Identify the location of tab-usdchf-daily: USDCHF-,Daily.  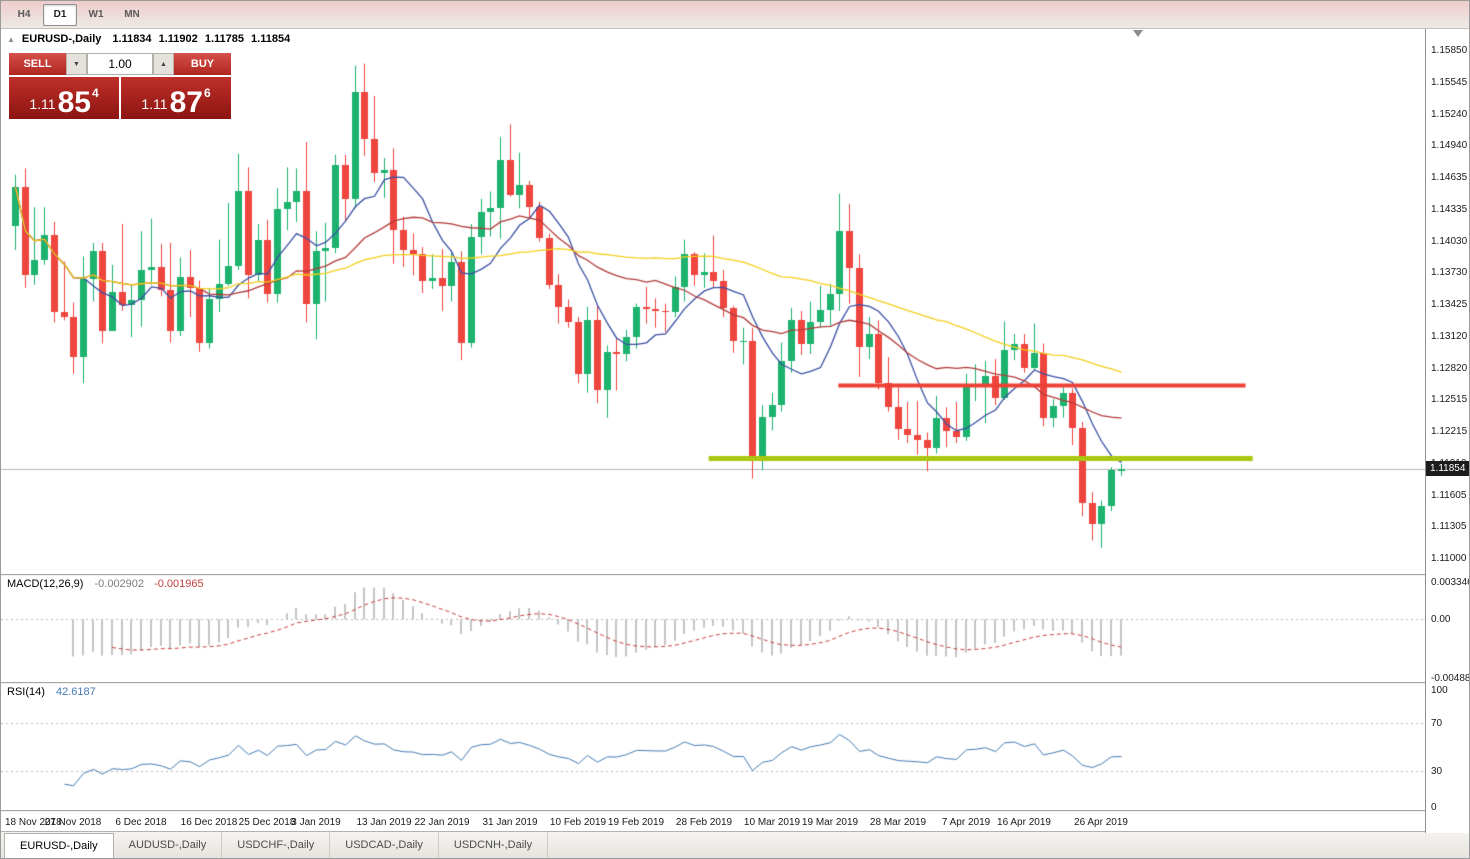
(276, 845).